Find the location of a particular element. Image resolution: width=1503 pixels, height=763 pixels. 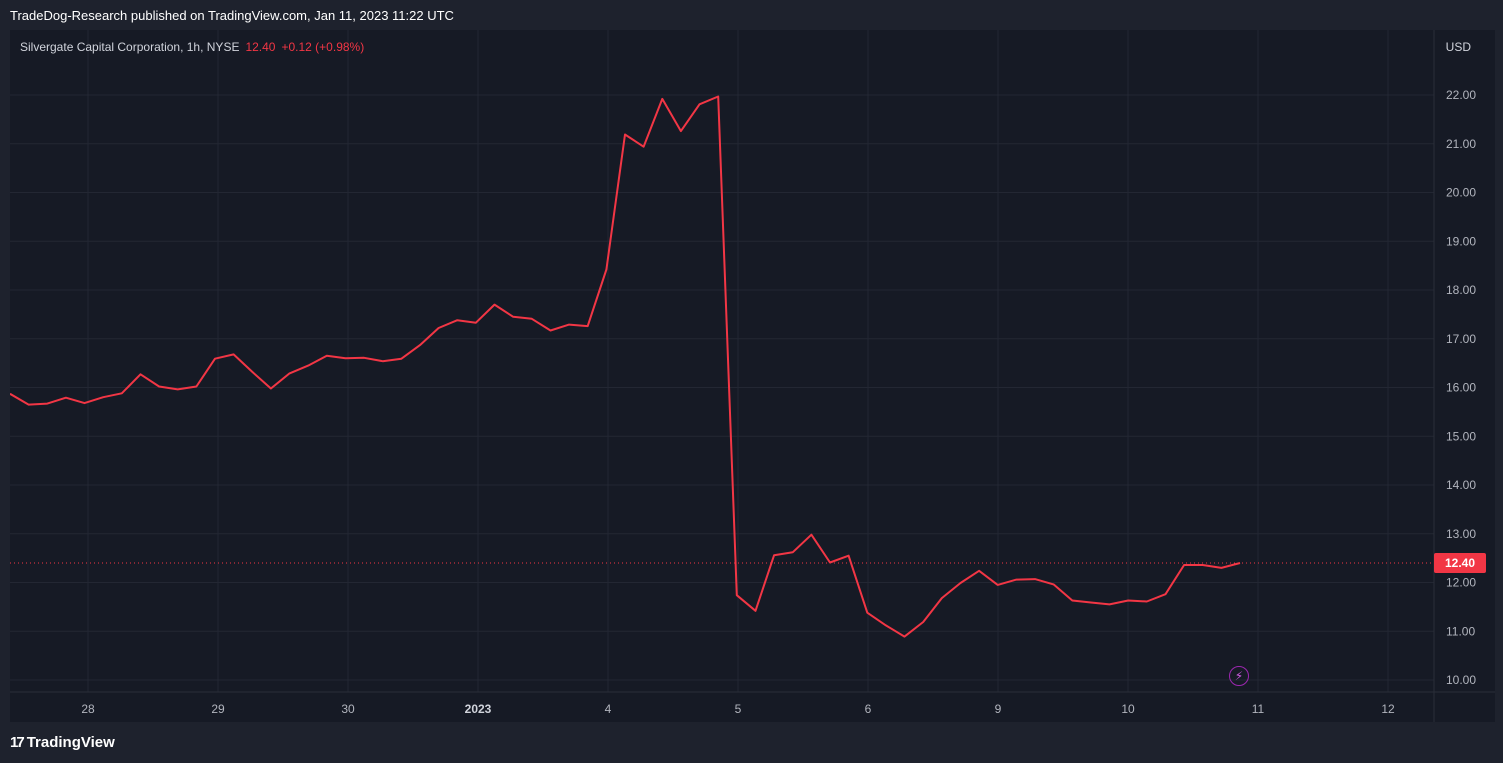

symbol-info: Silvergate Capital Corporation, 1h, NYSE is located at coordinates (130, 47).